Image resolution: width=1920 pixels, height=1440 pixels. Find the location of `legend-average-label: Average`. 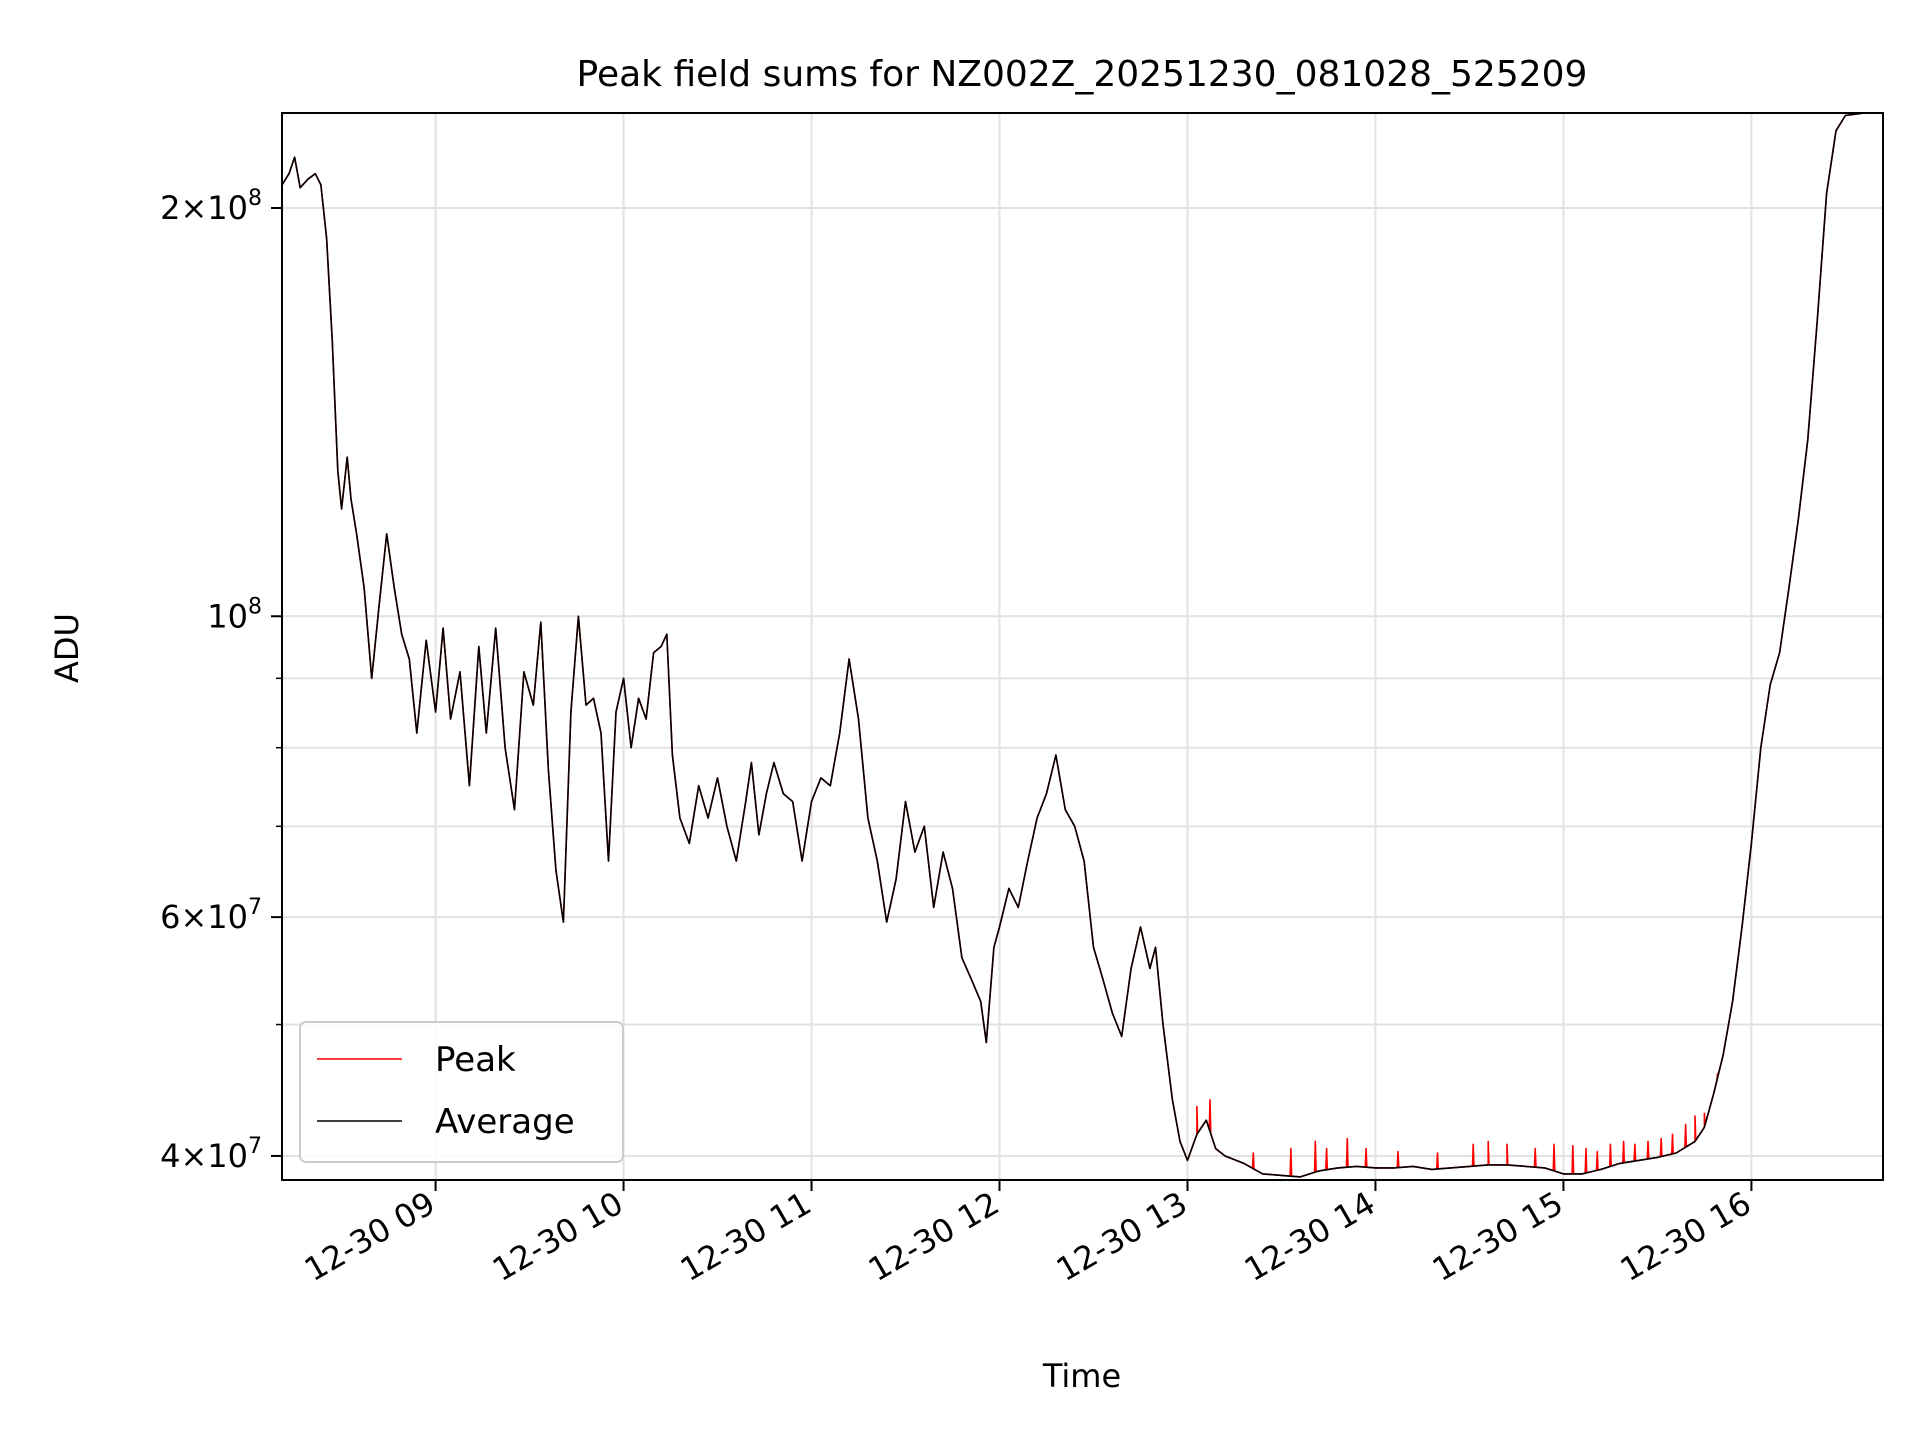

legend-average-label: Average is located at coordinates (505, 1122).